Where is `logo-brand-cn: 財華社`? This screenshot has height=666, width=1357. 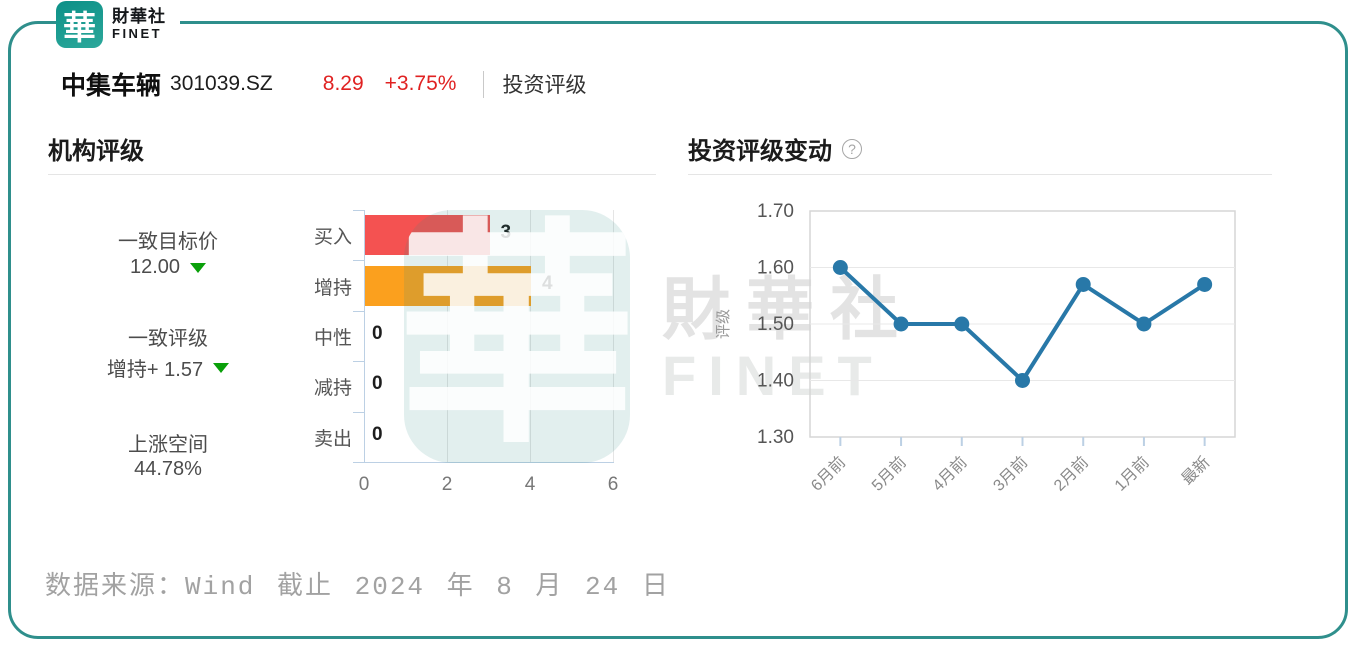
logo-brand-cn: 財華社 is located at coordinates (139, 17).